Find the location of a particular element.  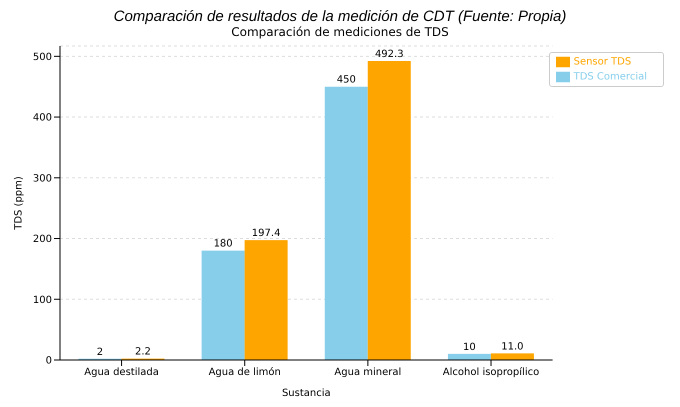

legend-label: TDS Comercial is located at coordinates (610, 76).